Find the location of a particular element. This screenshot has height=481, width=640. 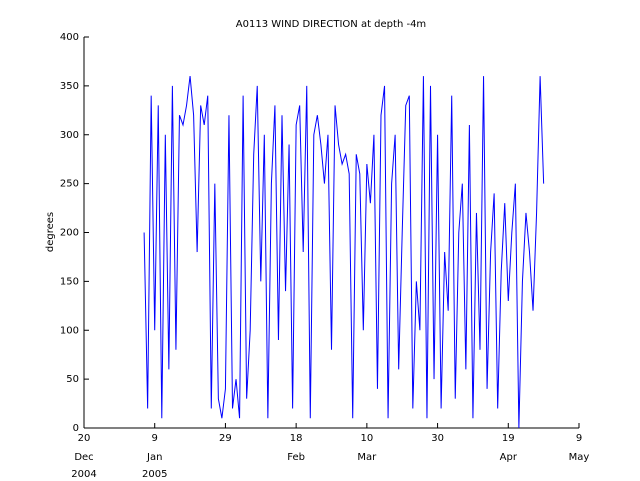

x-month-label: Feb is located at coordinates (296, 457).